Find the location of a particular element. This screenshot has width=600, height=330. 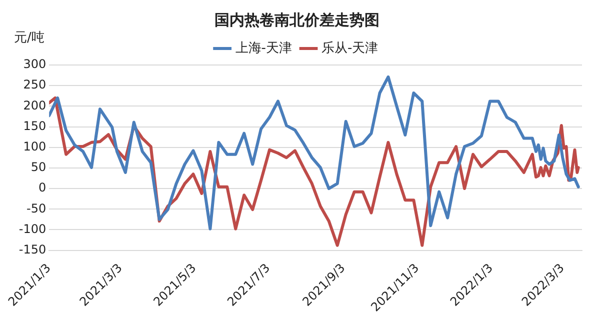

y-tick-label: 0 is located at coordinates (42, 187).